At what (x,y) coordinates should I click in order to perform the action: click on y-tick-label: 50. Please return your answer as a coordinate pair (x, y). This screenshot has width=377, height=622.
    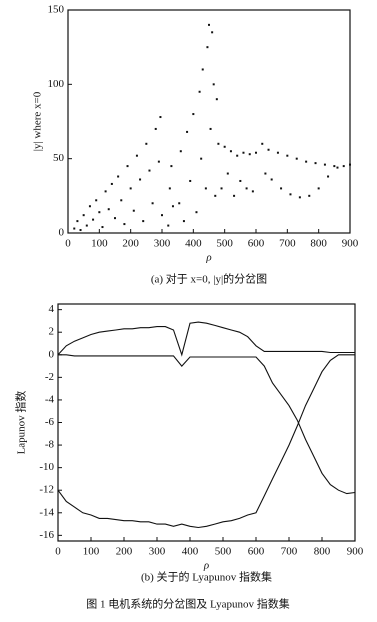
    Looking at the image, I should click on (59, 158).